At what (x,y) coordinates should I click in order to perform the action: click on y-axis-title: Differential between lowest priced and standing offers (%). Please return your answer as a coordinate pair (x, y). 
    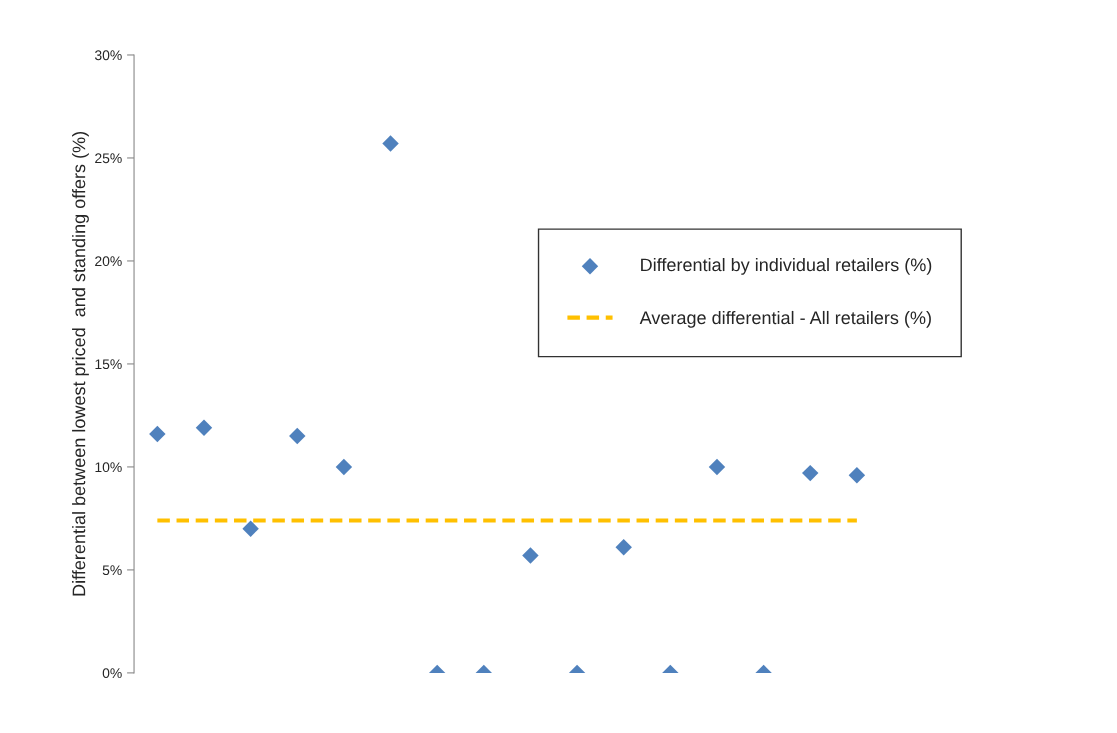
    Looking at the image, I should click on (80, 364).